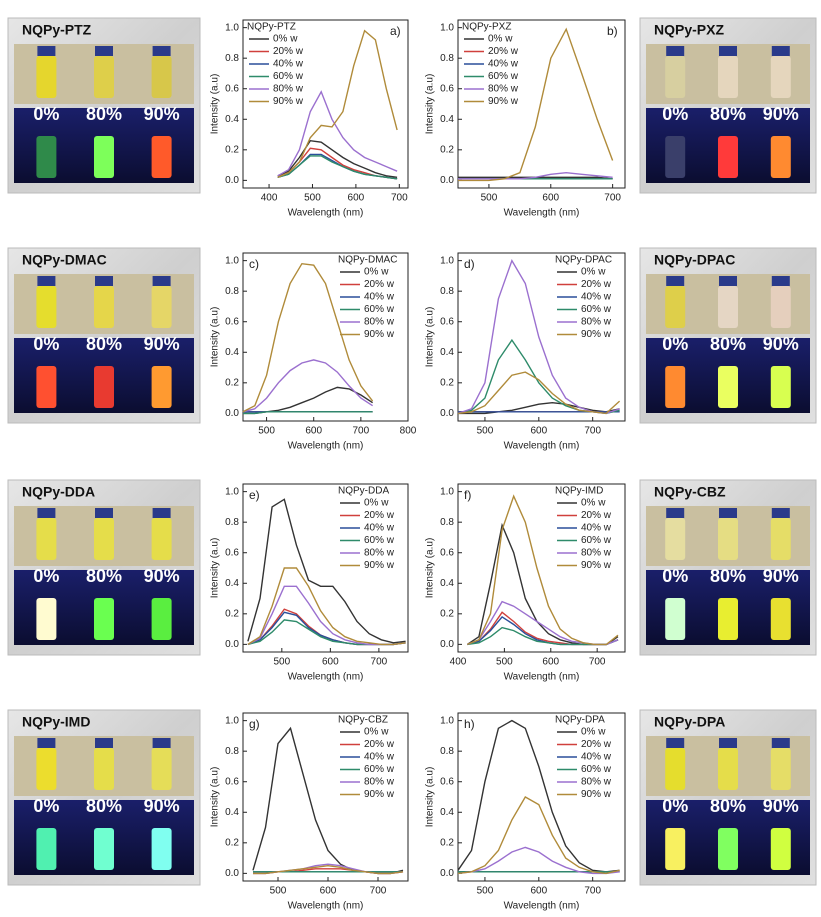 Image resolution: width=821 pixels, height=917 pixels. I want to click on chart-label: NQPy-PXZ, so click(486, 27).